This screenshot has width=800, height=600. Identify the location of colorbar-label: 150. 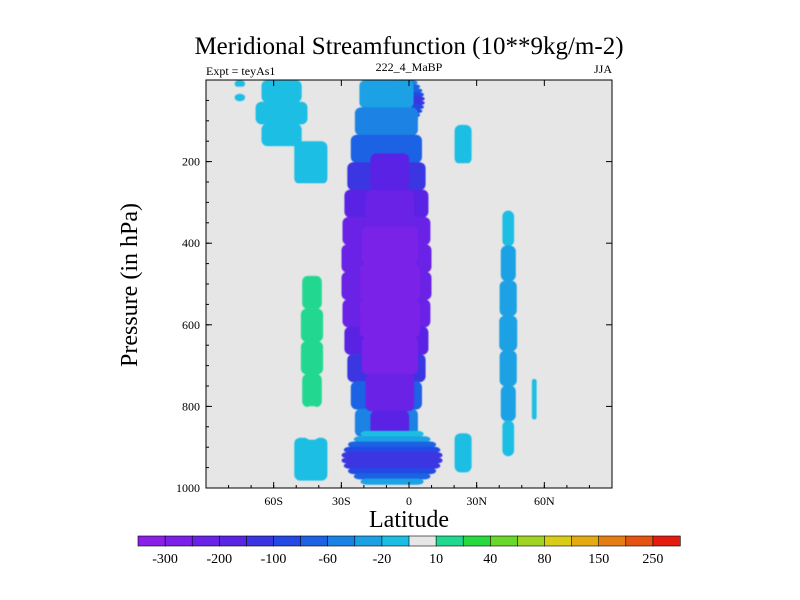
(598, 559).